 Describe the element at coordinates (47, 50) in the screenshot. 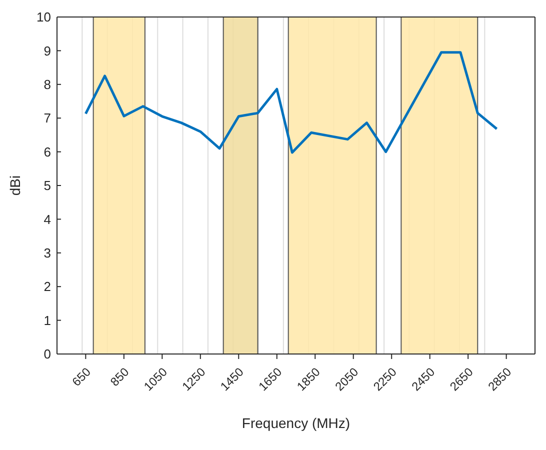

I see `y-tick-label: 9` at that location.